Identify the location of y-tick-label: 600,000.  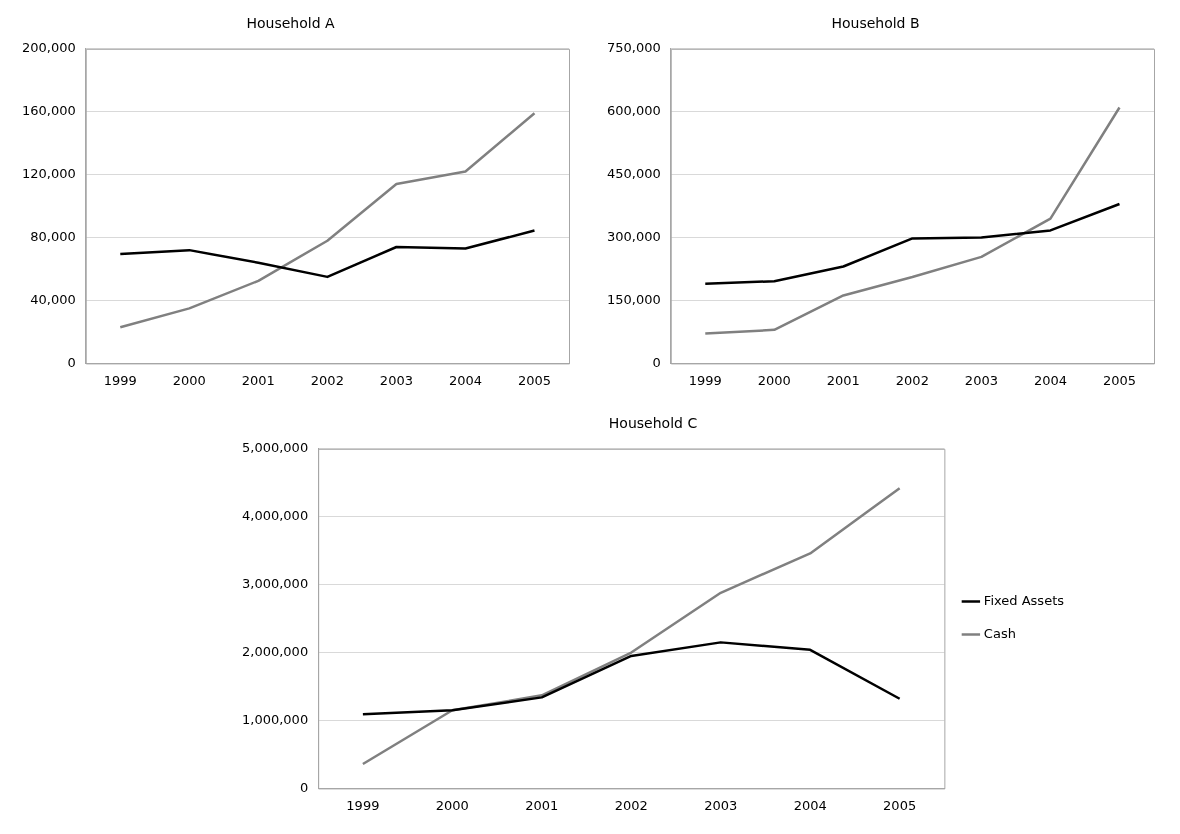
(633, 111).